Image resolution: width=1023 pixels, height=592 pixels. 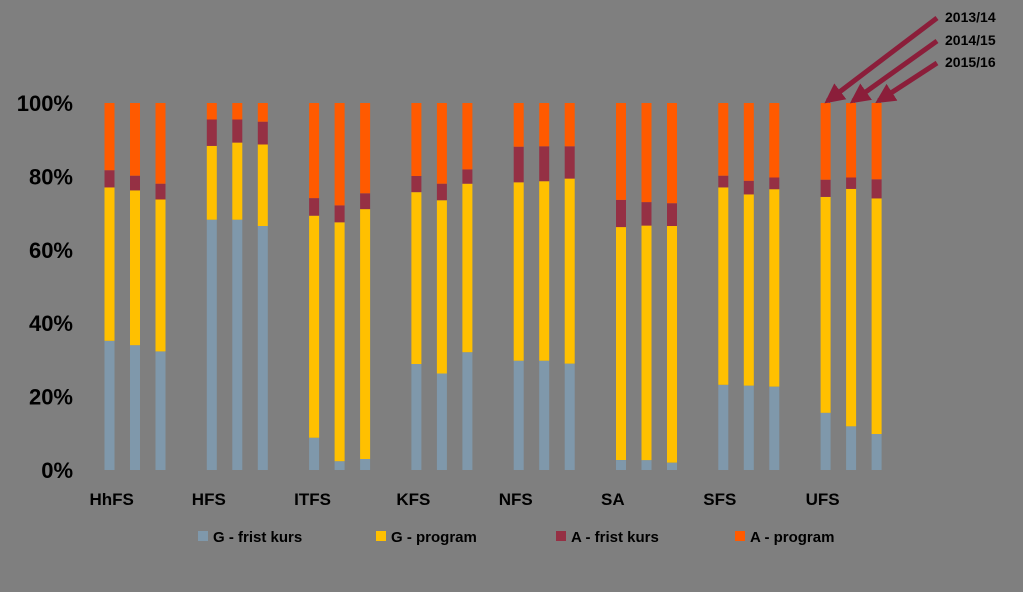 I want to click on x-category-label: ITFS, so click(x=312, y=499).